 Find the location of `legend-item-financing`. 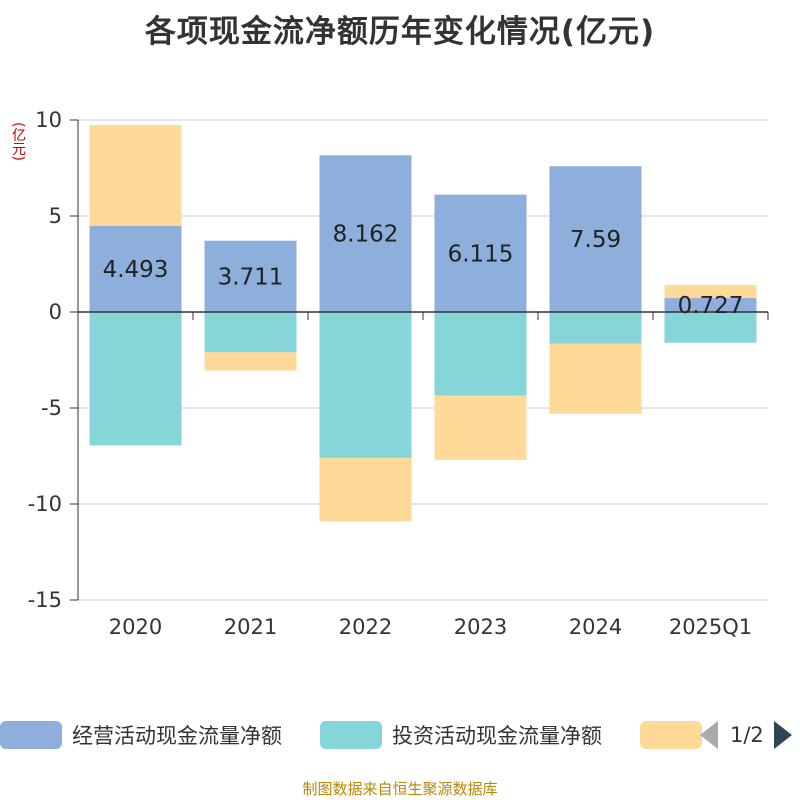

legend-item-financing is located at coordinates (676, 735).